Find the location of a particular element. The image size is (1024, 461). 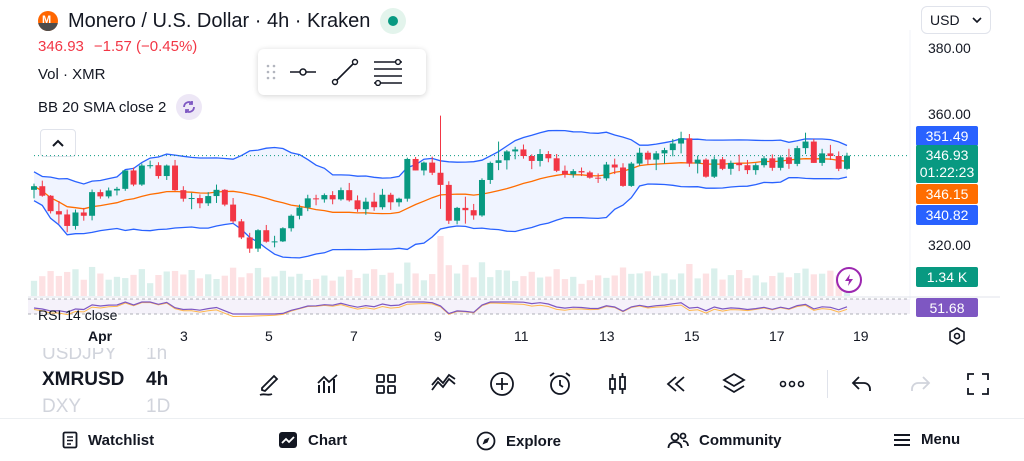

more-button is located at coordinates (792, 384).